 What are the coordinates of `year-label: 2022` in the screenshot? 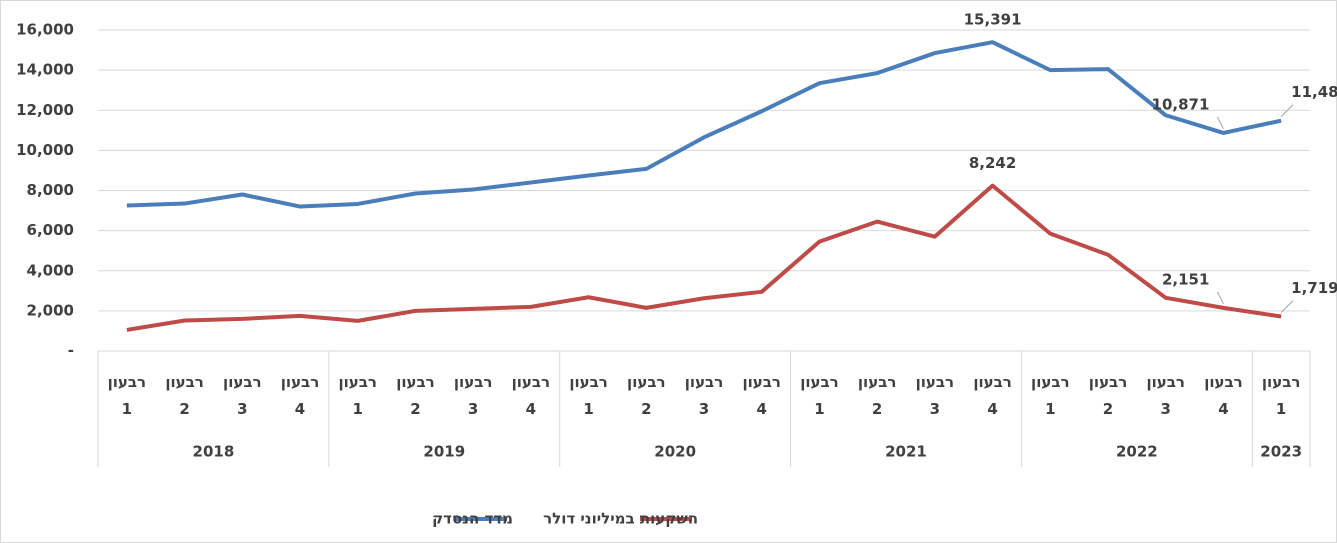 It's located at (1137, 452).